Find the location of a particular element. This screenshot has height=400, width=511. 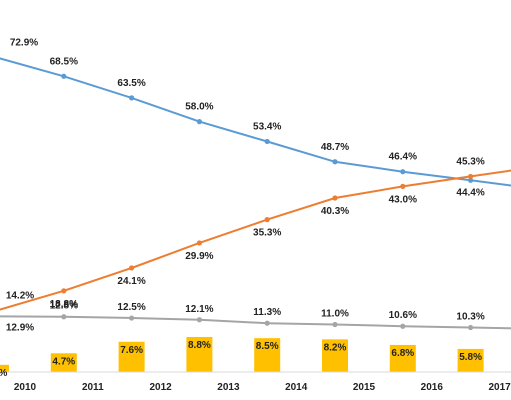

line-data-label: 10.6% is located at coordinates (403, 315).